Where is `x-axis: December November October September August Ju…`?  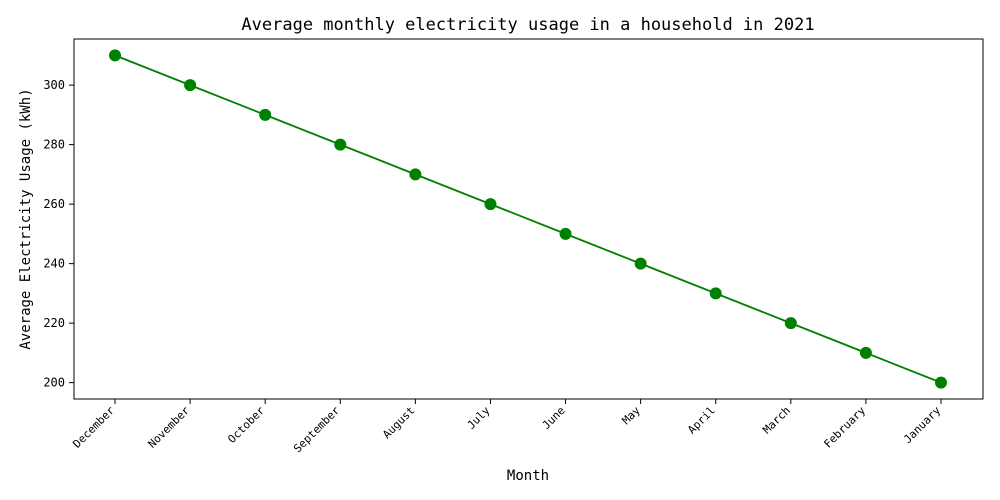
x-axis: December November October September August Ju… is located at coordinates (506, 427).